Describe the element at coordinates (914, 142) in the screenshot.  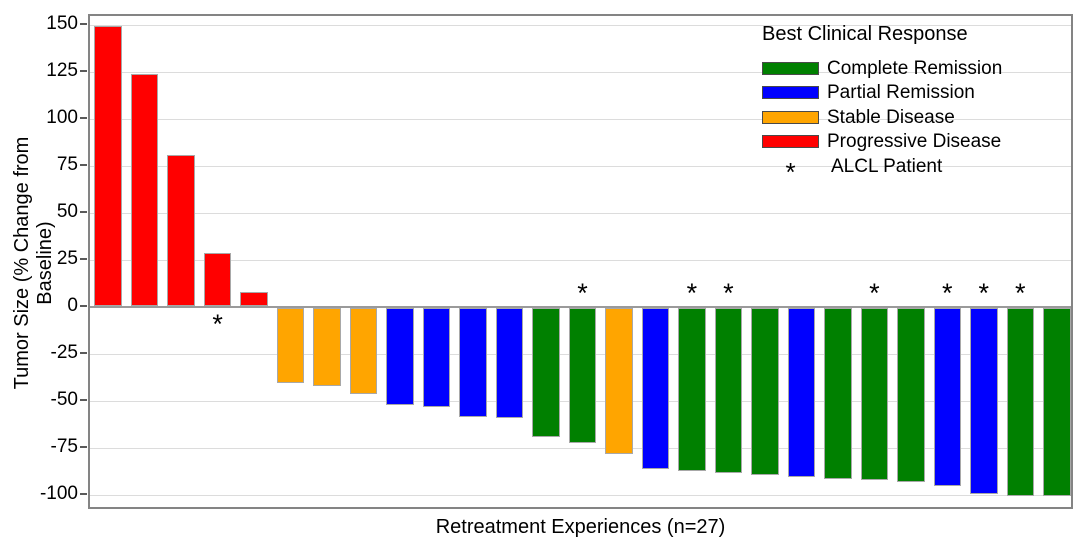
I see `legend-entry-label: Progressive Disease` at that location.